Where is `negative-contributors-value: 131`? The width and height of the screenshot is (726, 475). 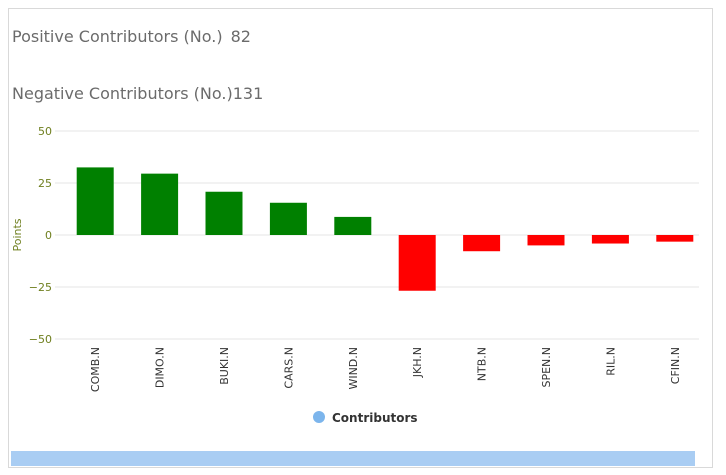 negative-contributors-value: 131 is located at coordinates (248, 93).